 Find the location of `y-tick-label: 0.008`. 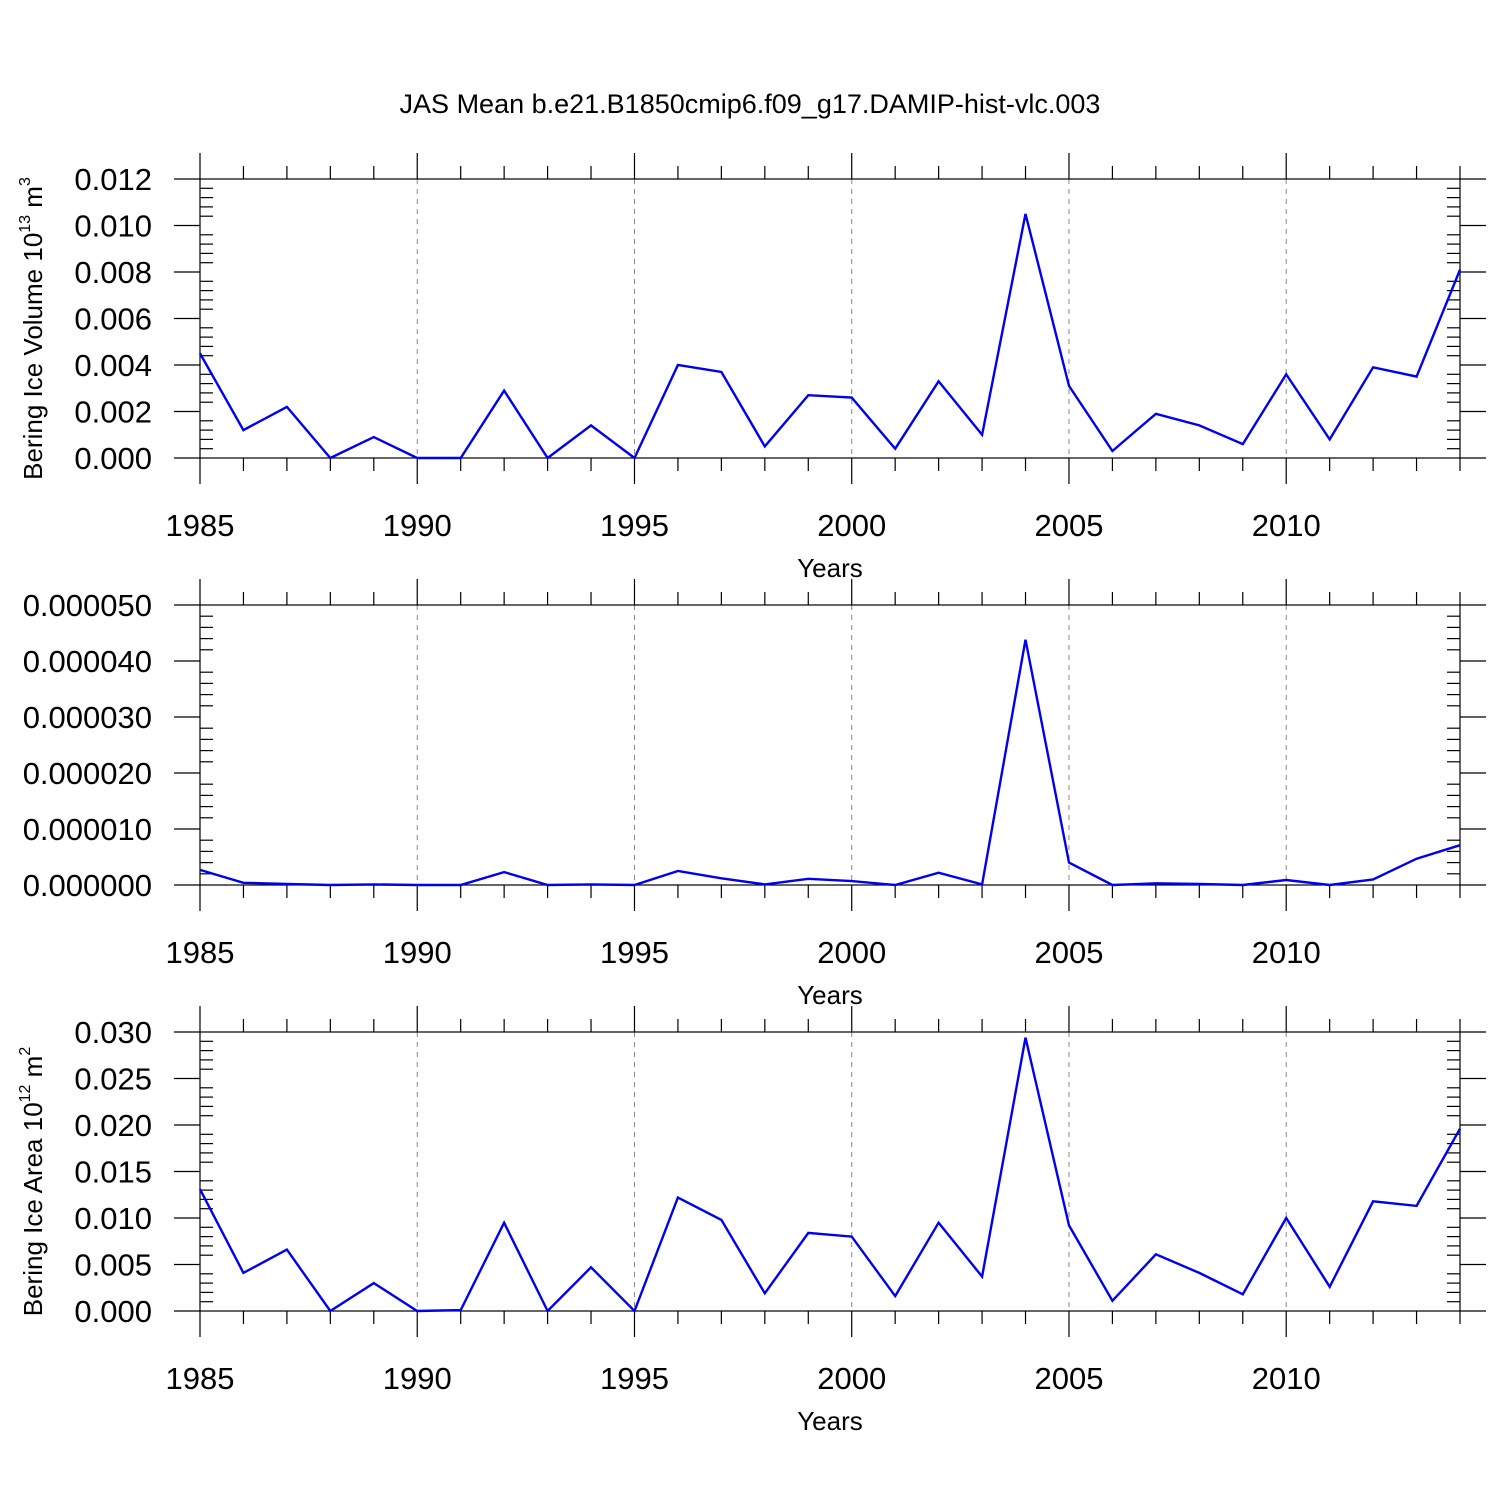

y-tick-label: 0.008 is located at coordinates (113, 272).